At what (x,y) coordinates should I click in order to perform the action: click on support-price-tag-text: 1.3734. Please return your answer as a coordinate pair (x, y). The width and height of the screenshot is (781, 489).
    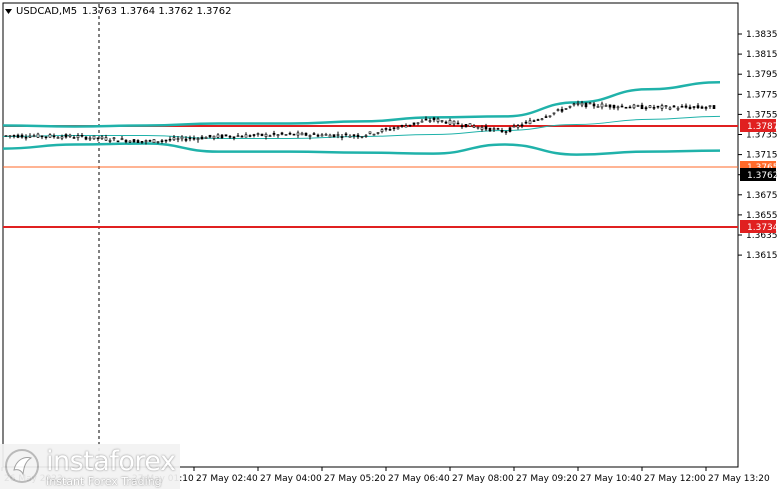
    Looking at the image, I should click on (763, 228).